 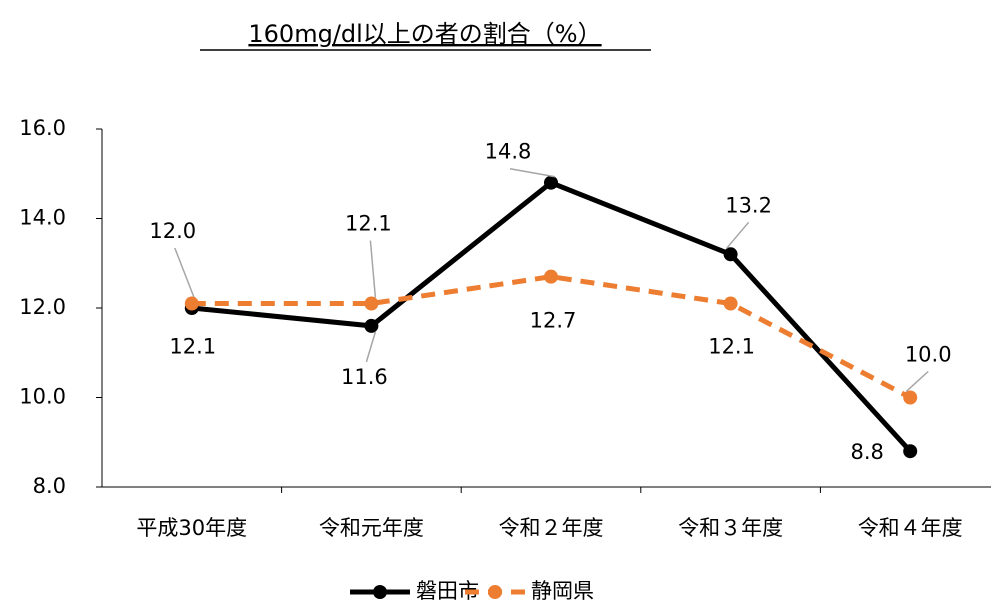 What do you see at coordinates (424, 34) in the screenshot?
I see `chart-title: 160mg/dl以上の者の割合（%）` at bounding box center [424, 34].